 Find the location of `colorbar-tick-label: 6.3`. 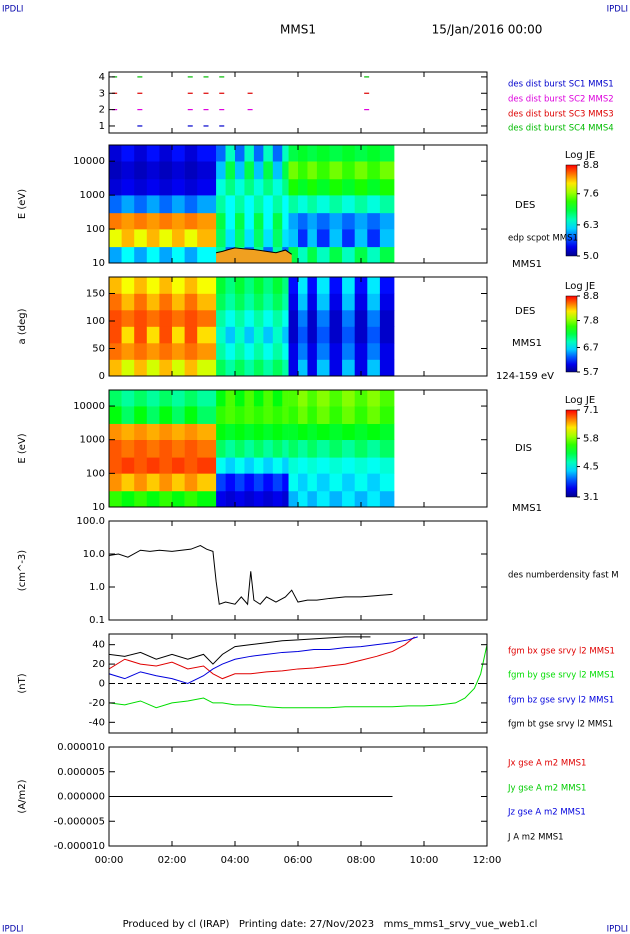

colorbar-tick-label: 6.3 is located at coordinates (591, 225).